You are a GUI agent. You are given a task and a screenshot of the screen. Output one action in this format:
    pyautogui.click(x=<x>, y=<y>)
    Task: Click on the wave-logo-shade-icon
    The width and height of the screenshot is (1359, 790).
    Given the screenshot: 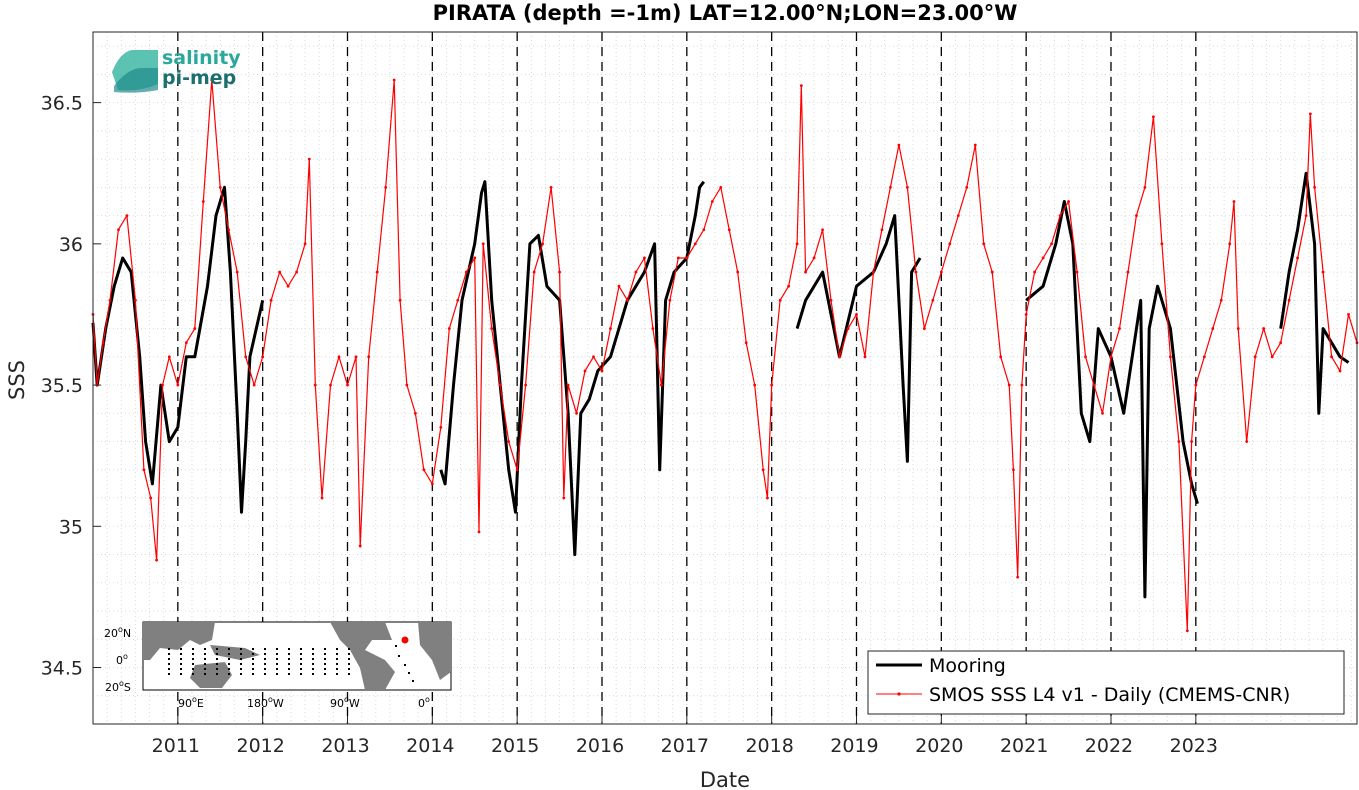 What is the action you would take?
    pyautogui.click(x=136, y=80)
    